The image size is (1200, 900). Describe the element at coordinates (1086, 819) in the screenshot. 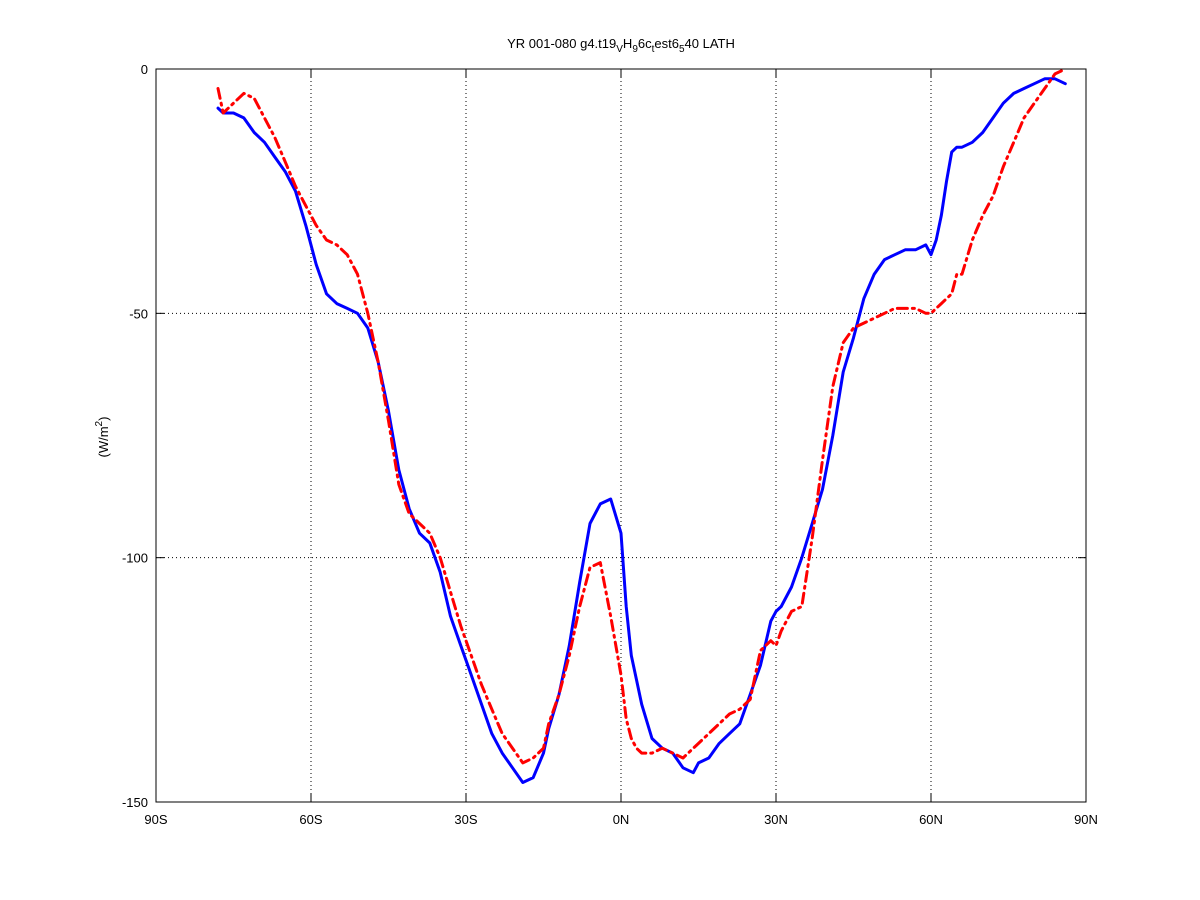

I see `x-tick-label: 90N` at that location.